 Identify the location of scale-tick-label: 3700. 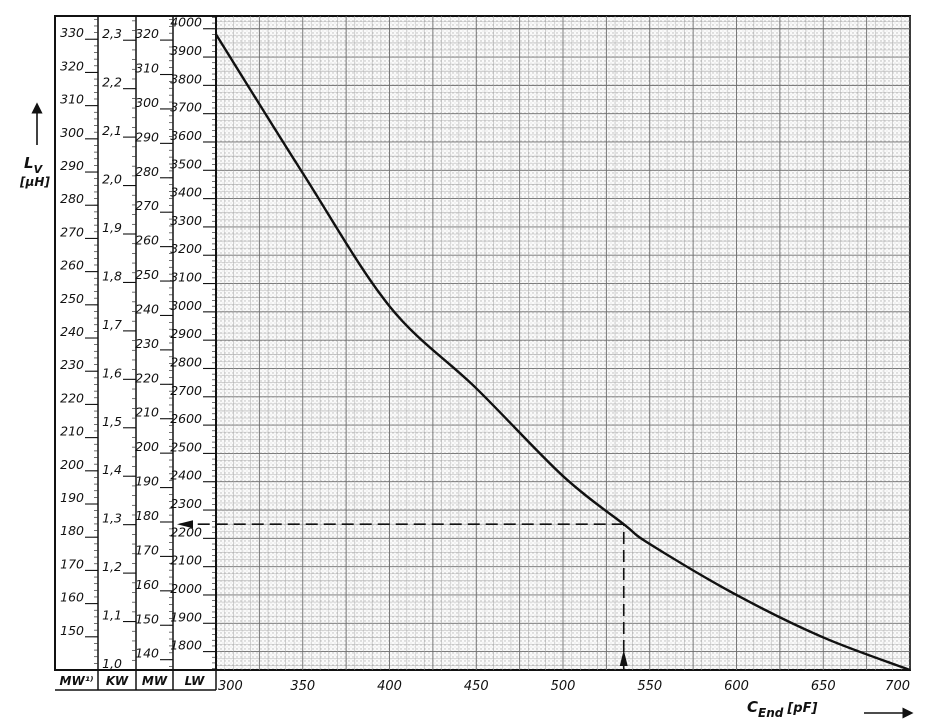
(186, 107).